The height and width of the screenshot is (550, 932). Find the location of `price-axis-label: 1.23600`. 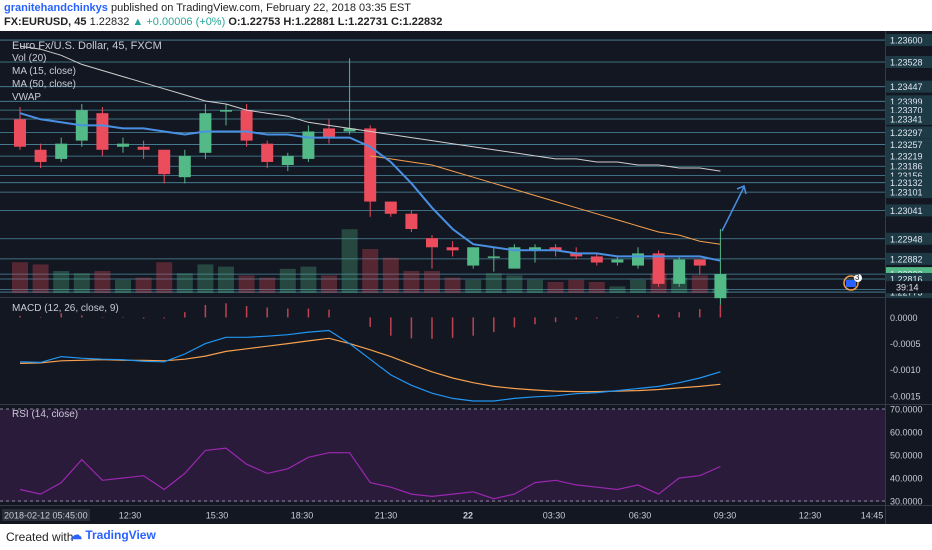

price-axis-label: 1.23600 is located at coordinates (906, 41).